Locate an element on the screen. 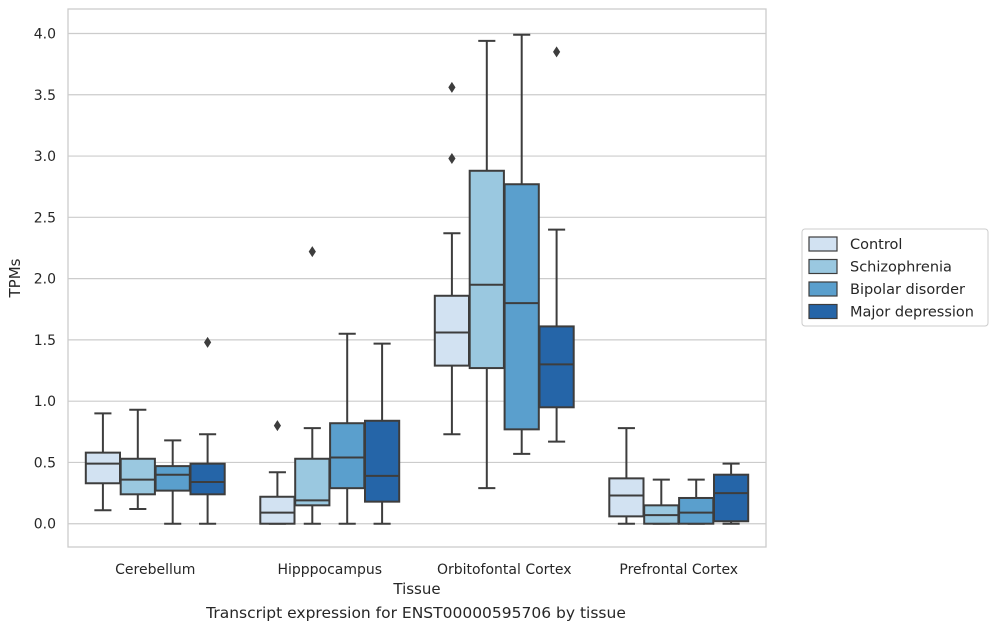 This screenshot has height=634, width=997. x-tick-label: Prefrontal Cortex is located at coordinates (678, 570).